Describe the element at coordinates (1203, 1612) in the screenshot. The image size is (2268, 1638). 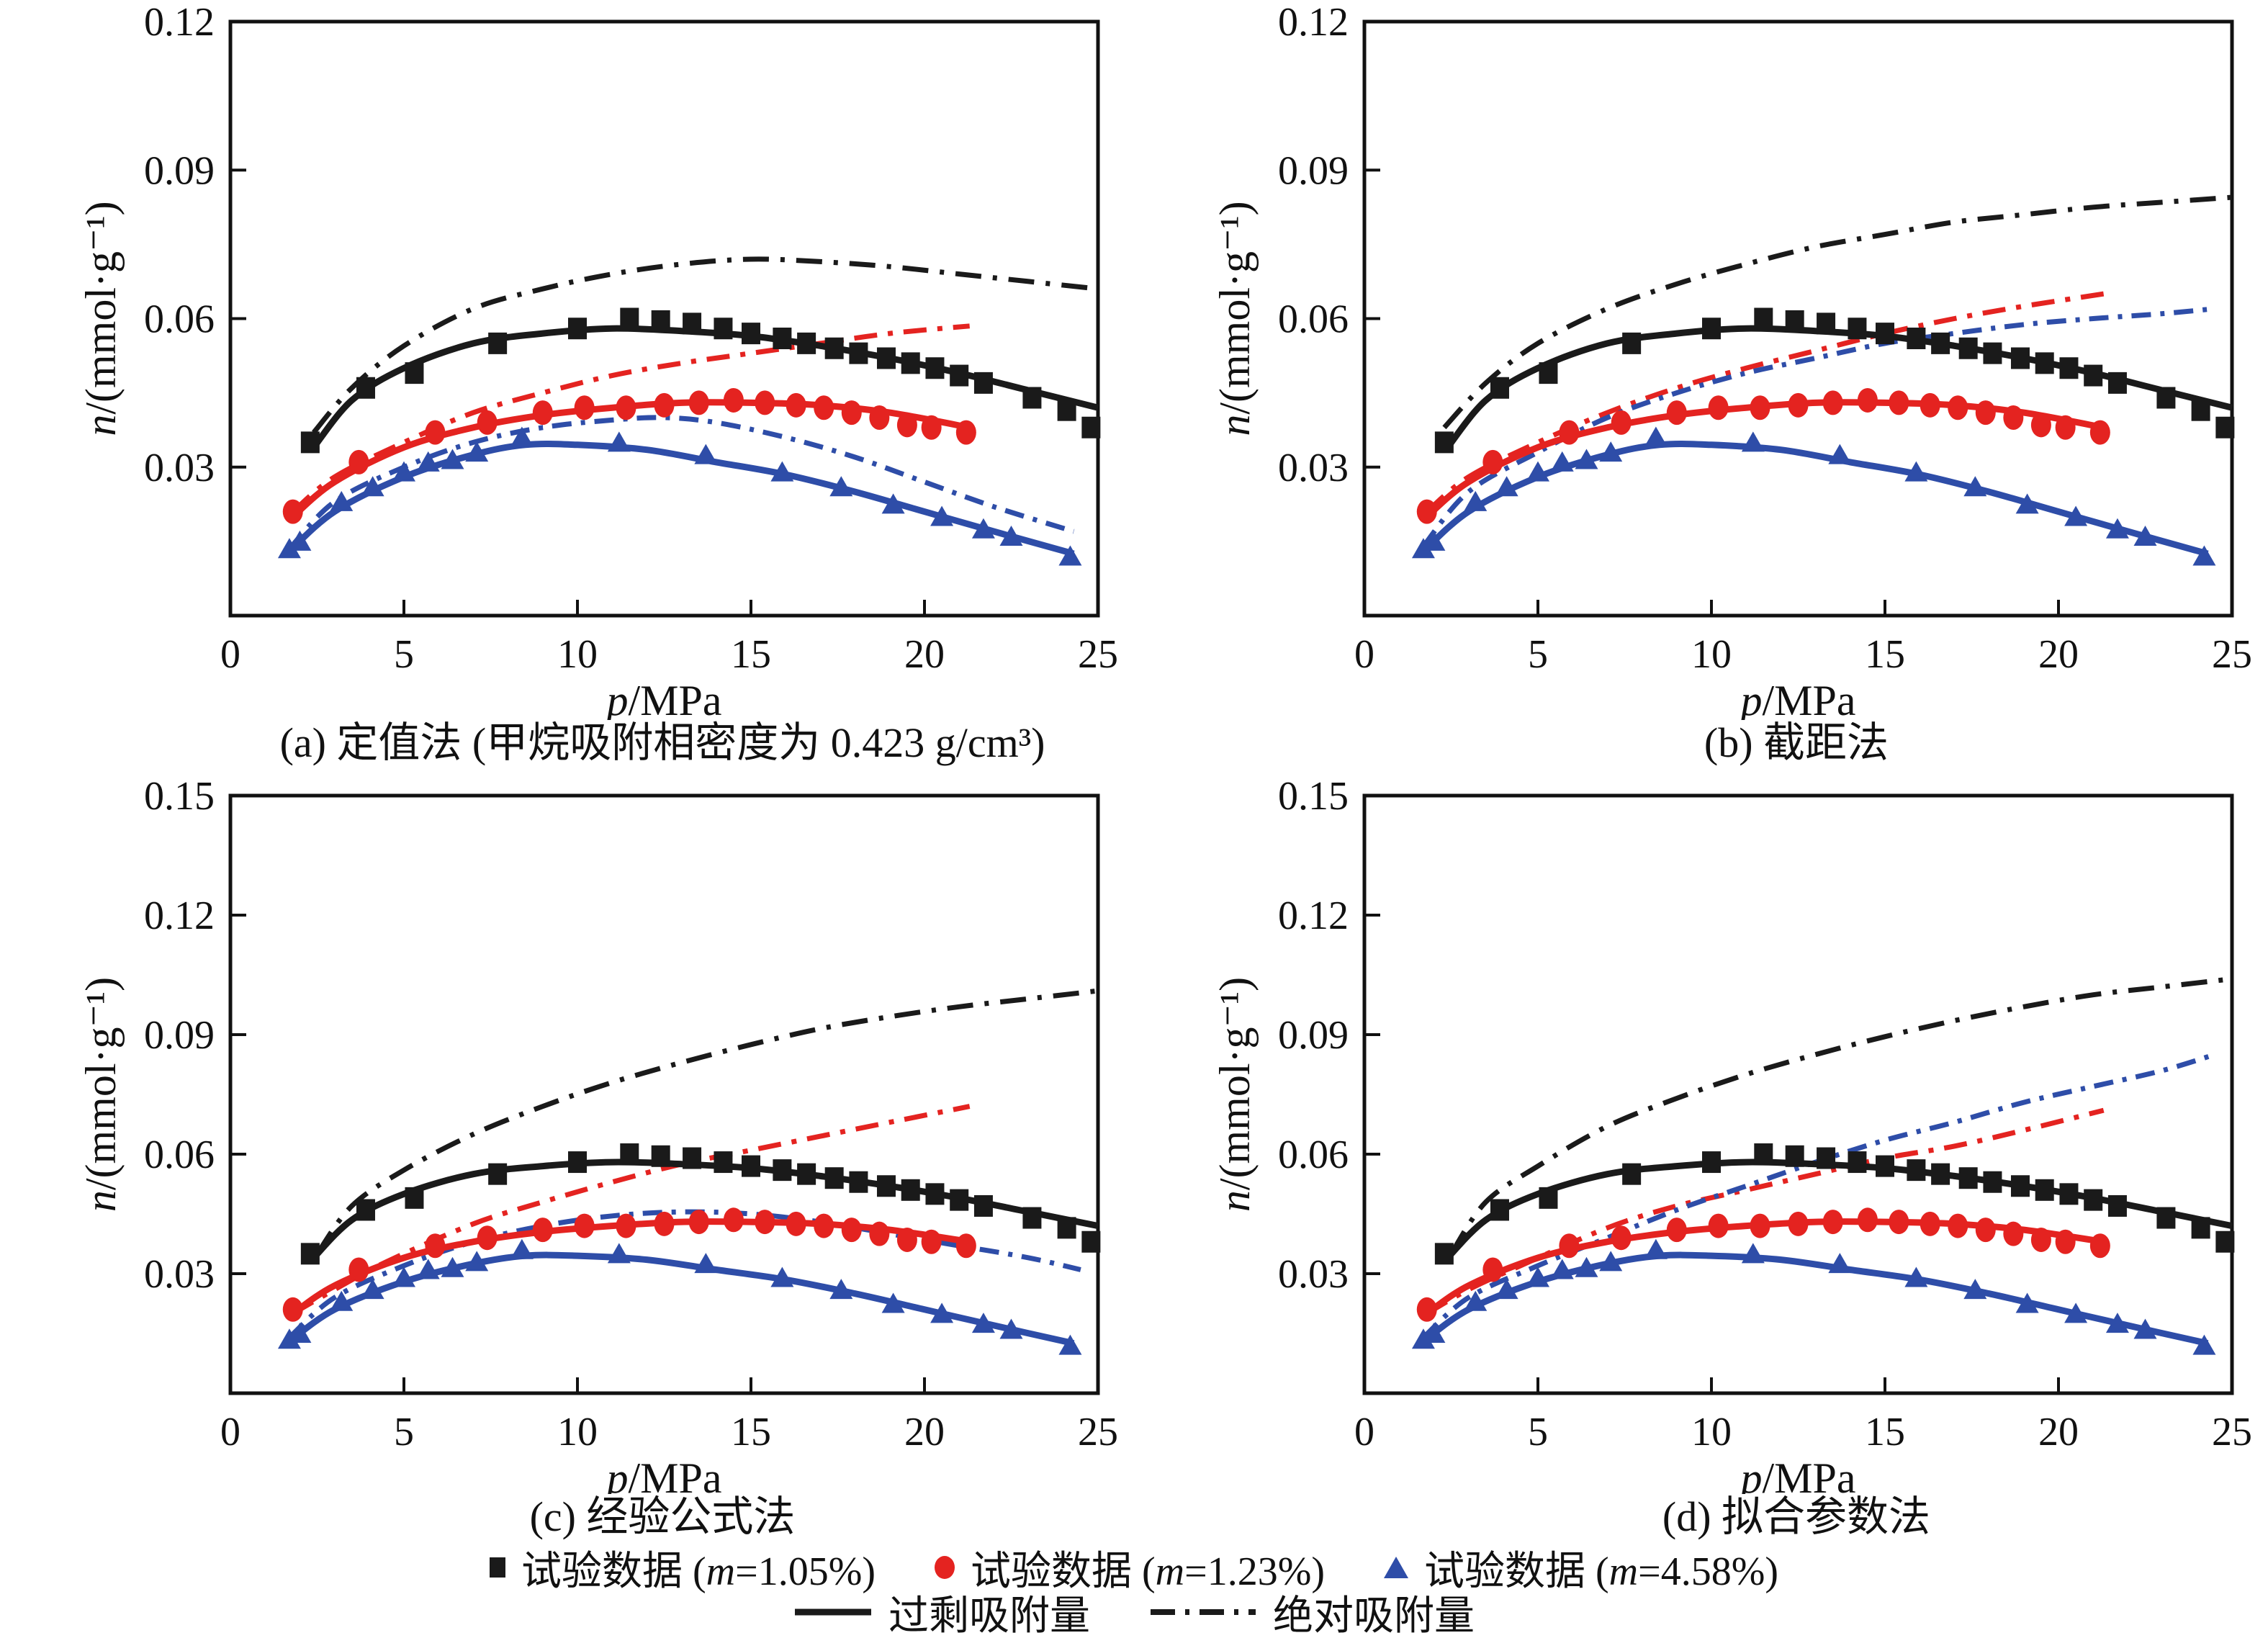
I see `dashdot-line-icon` at that location.